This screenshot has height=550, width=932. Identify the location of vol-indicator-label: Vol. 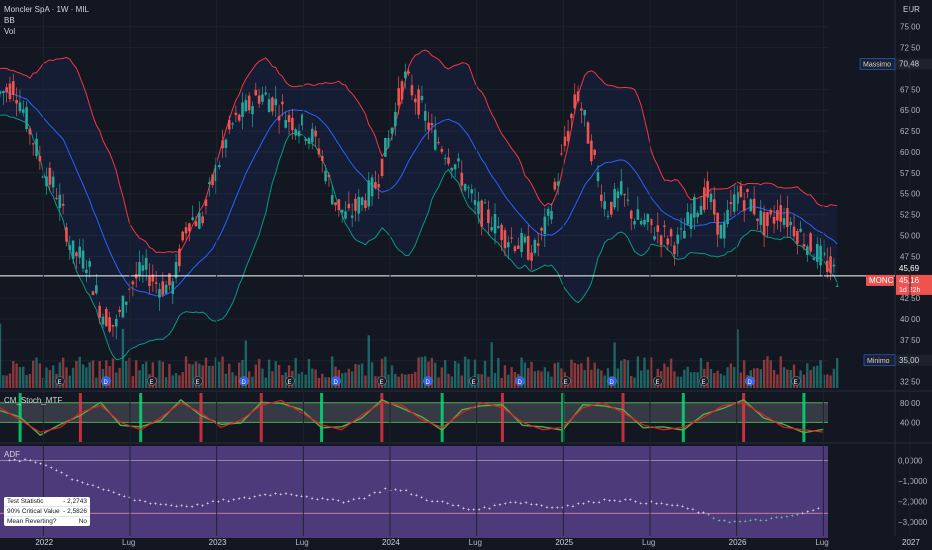
(10, 31).